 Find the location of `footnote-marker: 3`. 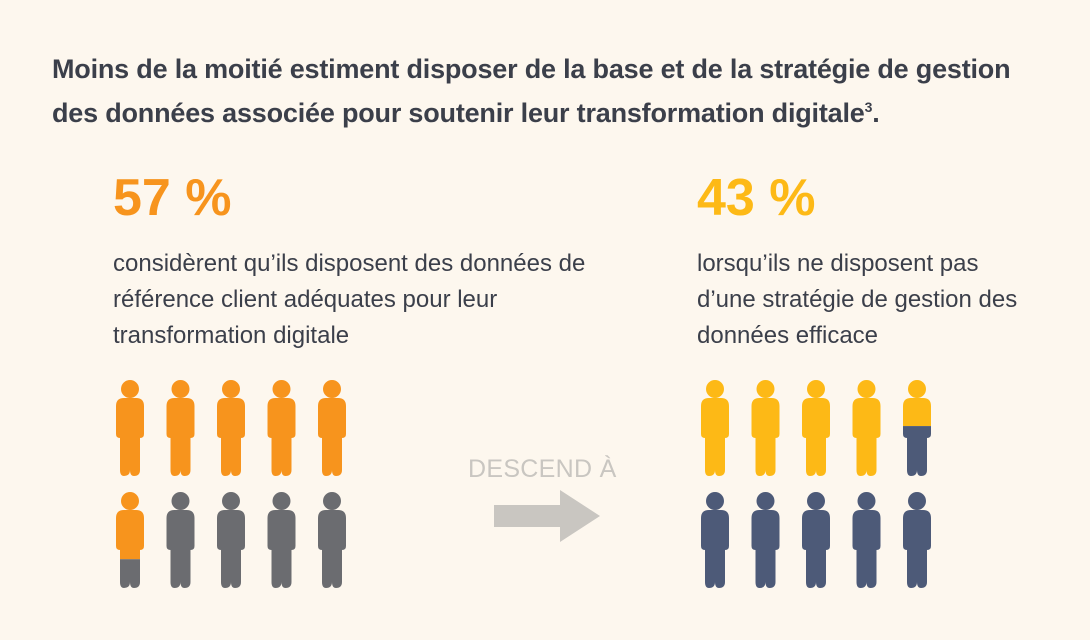

footnote-marker: 3 is located at coordinates (868, 107).